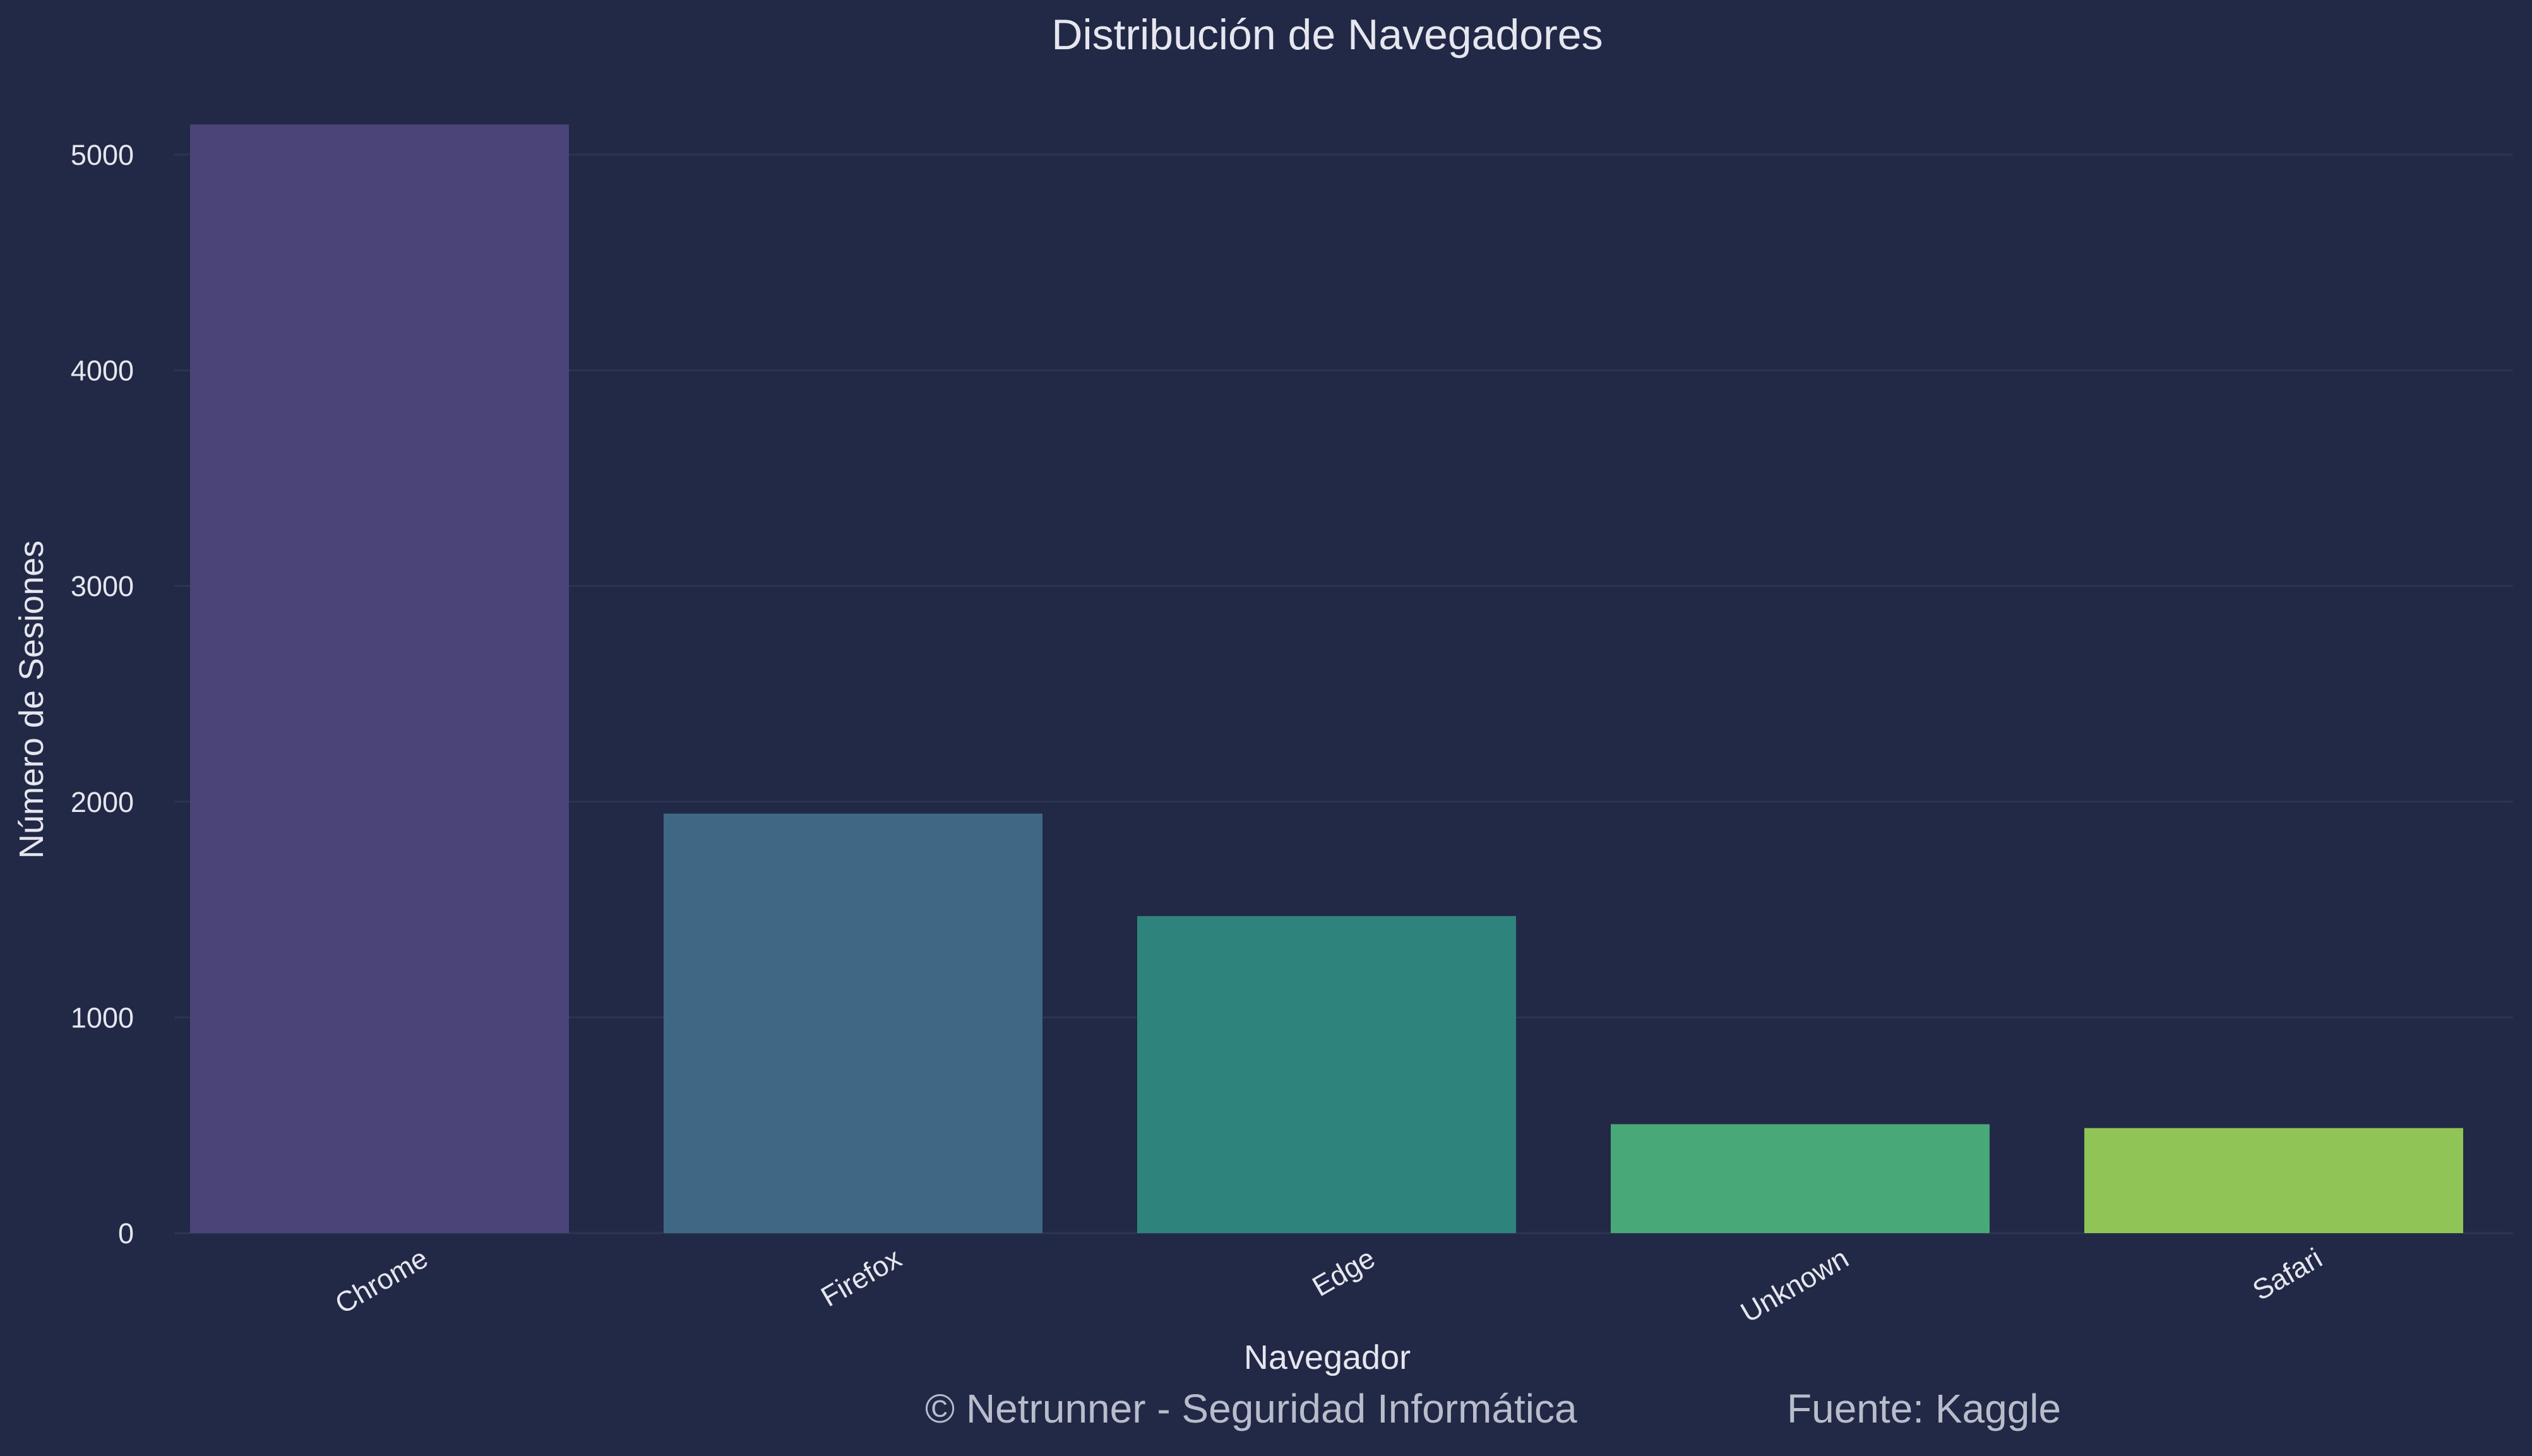 This screenshot has height=1456, width=2532. What do you see at coordinates (2273, 1180) in the screenshot?
I see `bar-safari` at bounding box center [2273, 1180].